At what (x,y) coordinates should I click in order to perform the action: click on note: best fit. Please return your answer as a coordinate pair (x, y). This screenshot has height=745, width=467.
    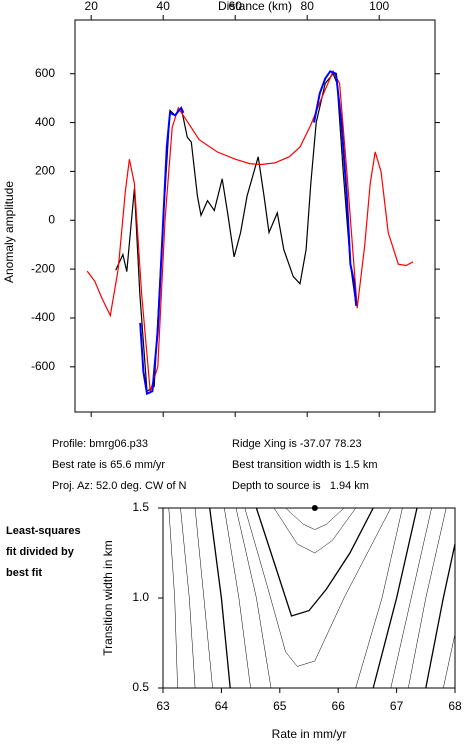
    Looking at the image, I should click on (24, 573).